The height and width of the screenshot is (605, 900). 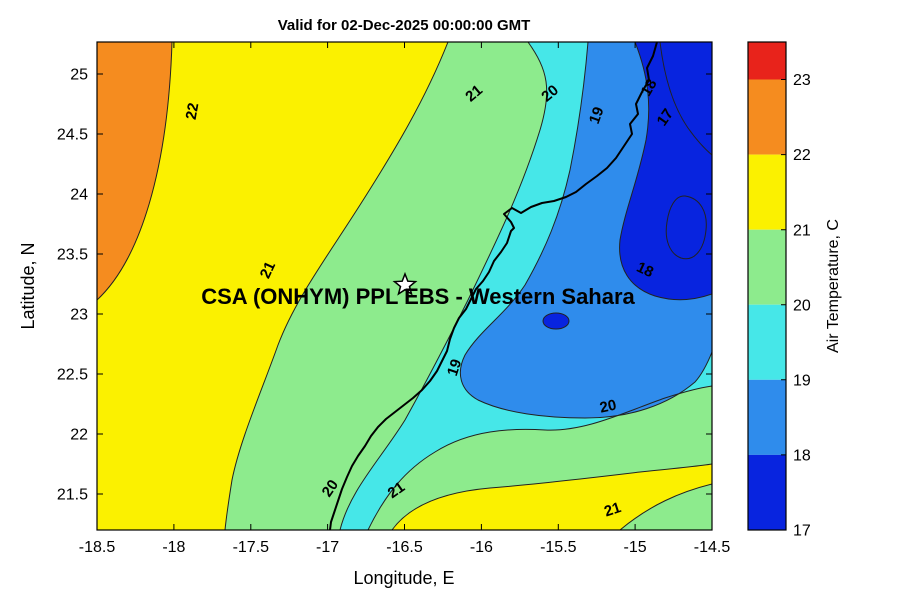 What do you see at coordinates (481, 547) in the screenshot?
I see `x-tick-label: -16` at bounding box center [481, 547].